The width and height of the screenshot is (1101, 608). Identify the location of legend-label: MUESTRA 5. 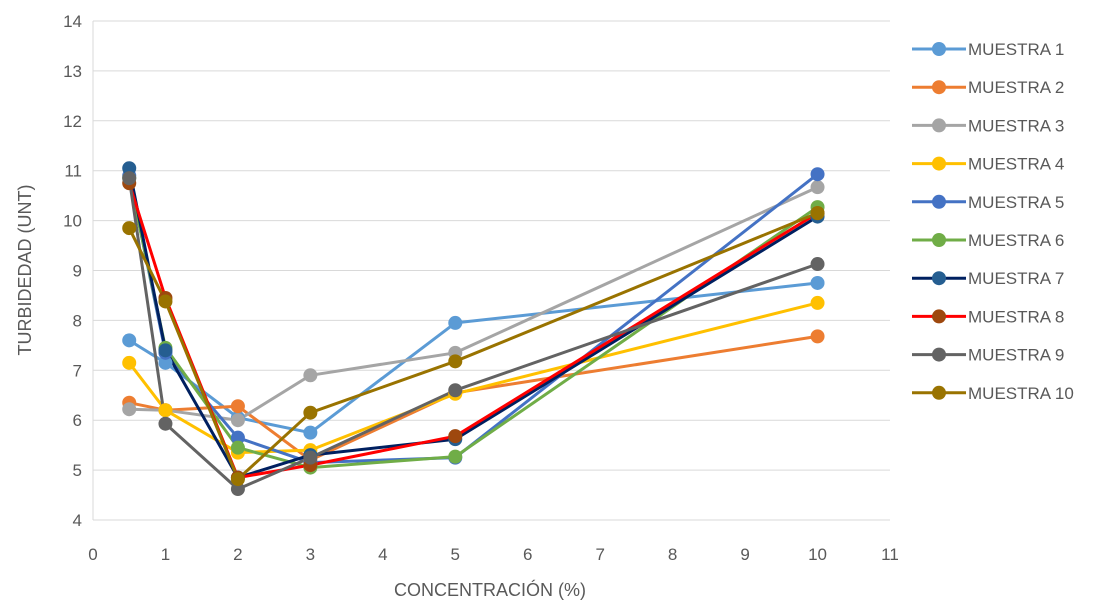
(1016, 202).